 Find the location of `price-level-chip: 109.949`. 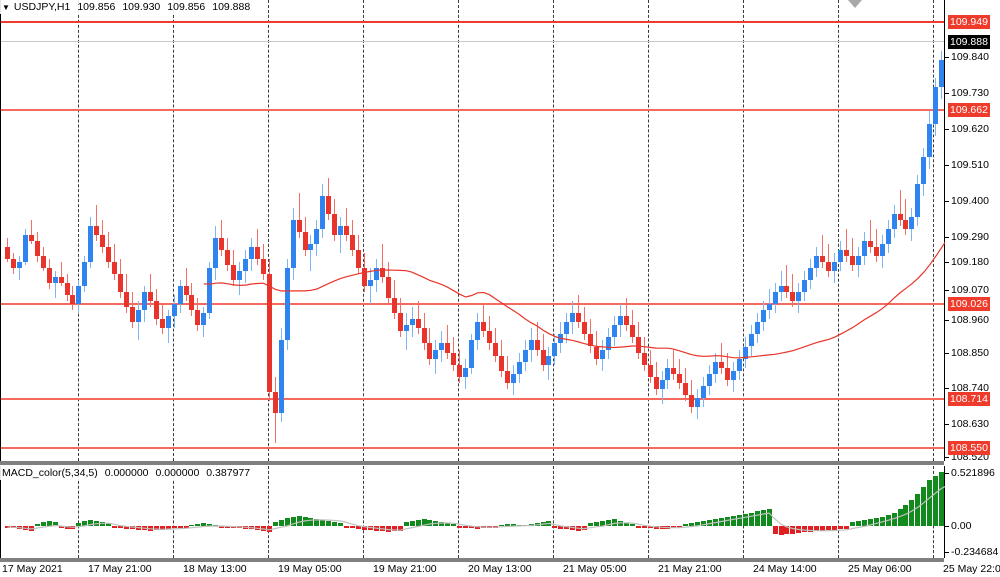

price-level-chip: 109.949 is located at coordinates (969, 22).